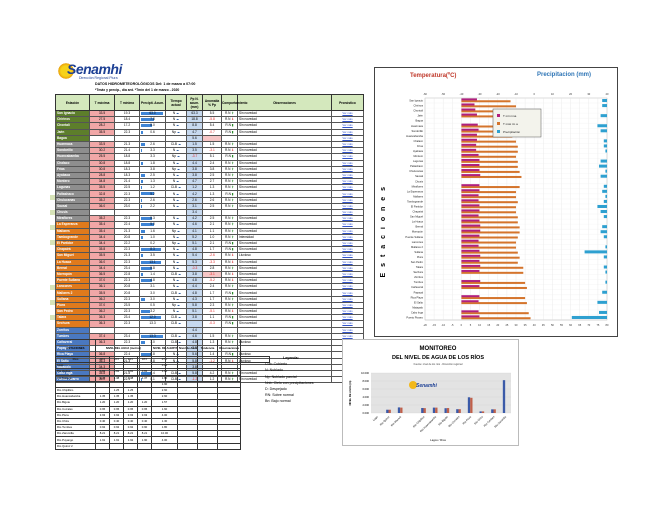 The image size is (660, 510). Describe the element at coordinates (152, 311) in the screenshot. I see `precip-value: 3.2` at that location.